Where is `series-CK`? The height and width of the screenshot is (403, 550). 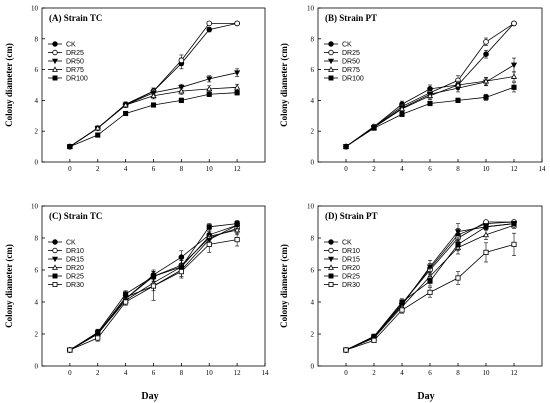 series-CK is located at coordinates (153, 85).